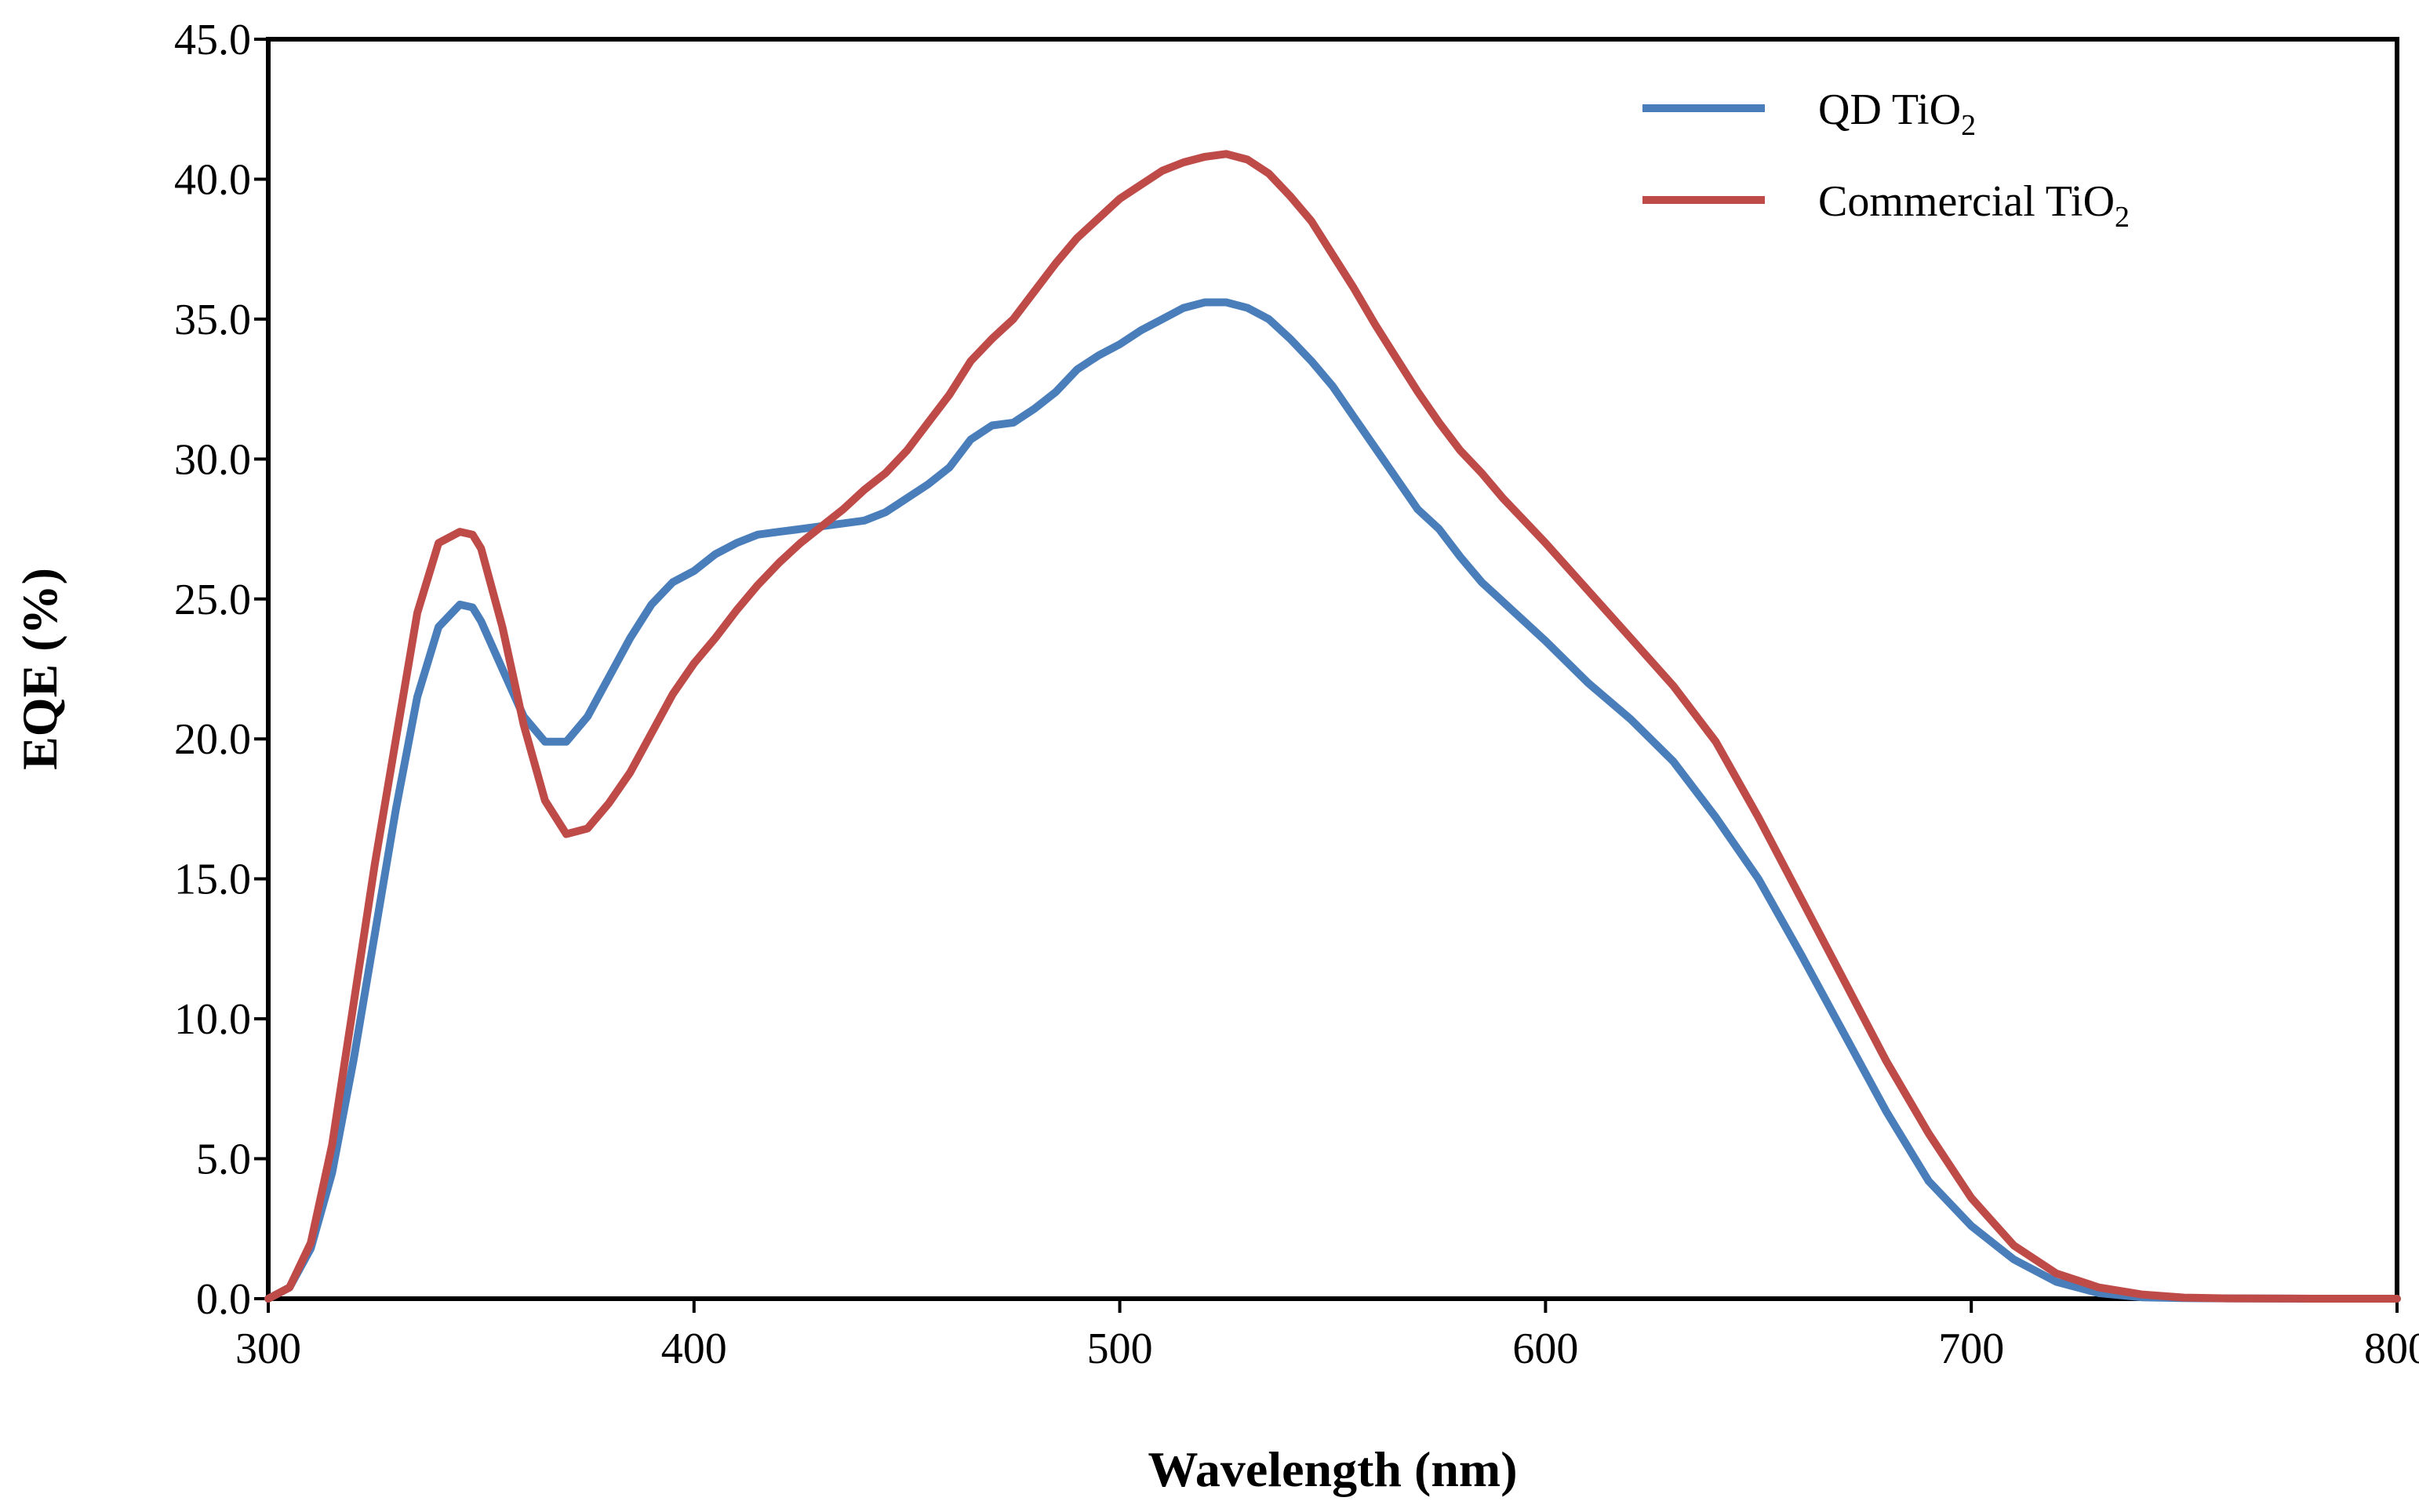  I want to click on y-tick-label: 5.0, so click(223, 1160).